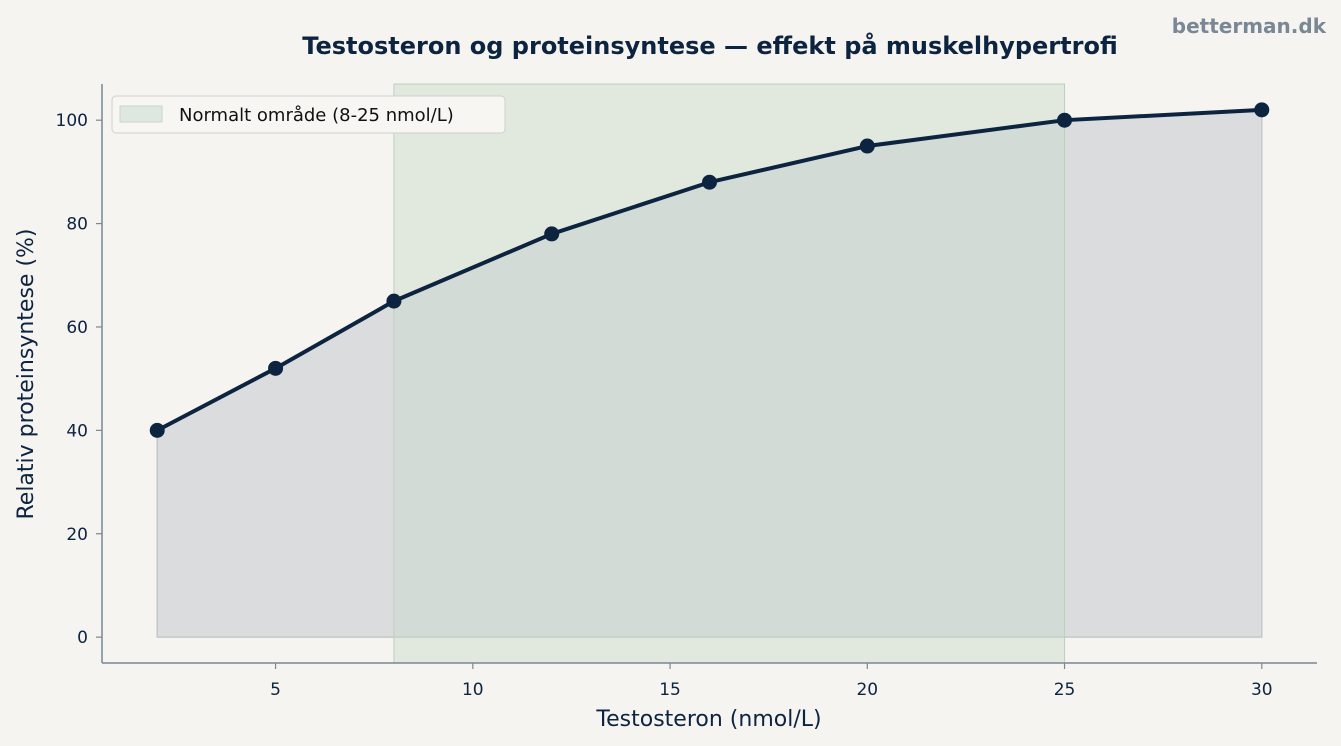  What do you see at coordinates (82, 638) in the screenshot?
I see `y-tick-label: 0` at bounding box center [82, 638].